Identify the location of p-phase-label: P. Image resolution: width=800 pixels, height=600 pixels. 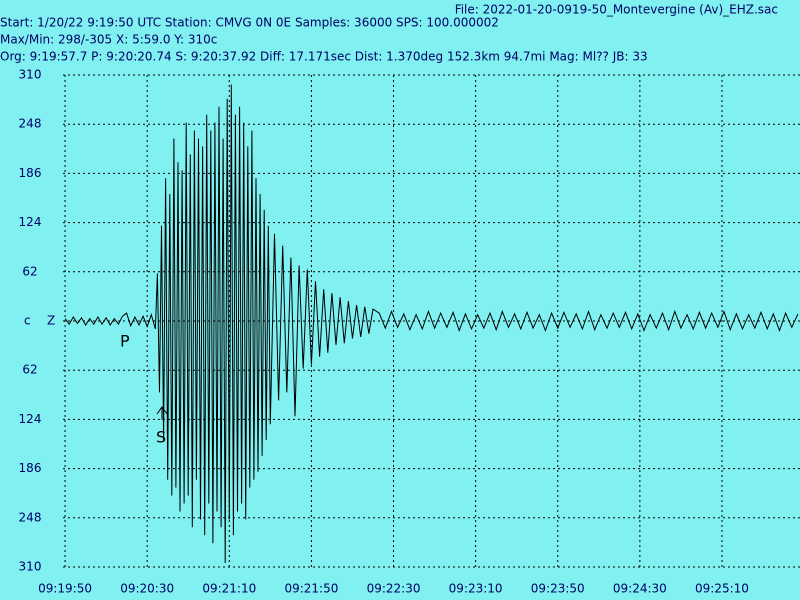
(125, 341).